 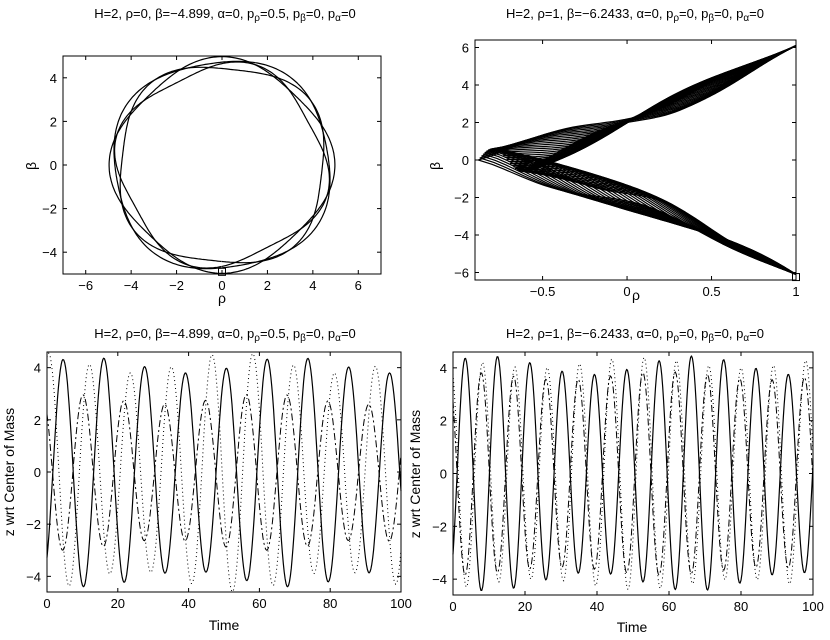 What do you see at coordinates (795, 291) in the screenshot?
I see `x-tick-label: 1` at bounding box center [795, 291].